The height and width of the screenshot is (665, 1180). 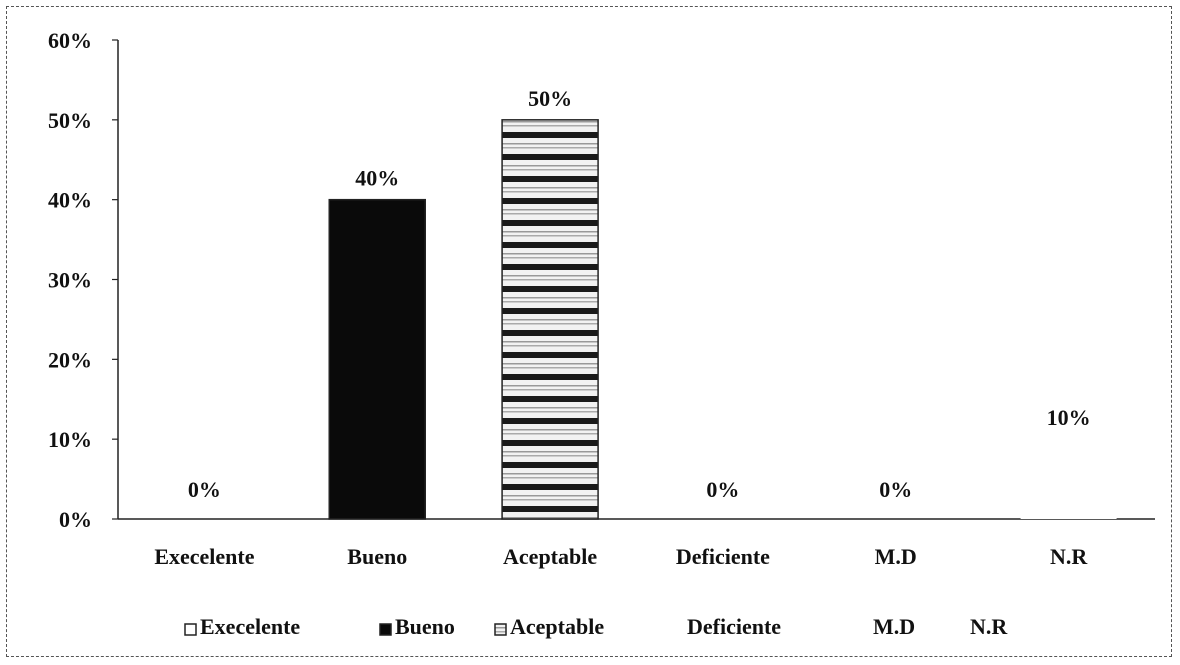 What do you see at coordinates (70, 359) in the screenshot?
I see `y-tick-label: 20%` at bounding box center [70, 359].